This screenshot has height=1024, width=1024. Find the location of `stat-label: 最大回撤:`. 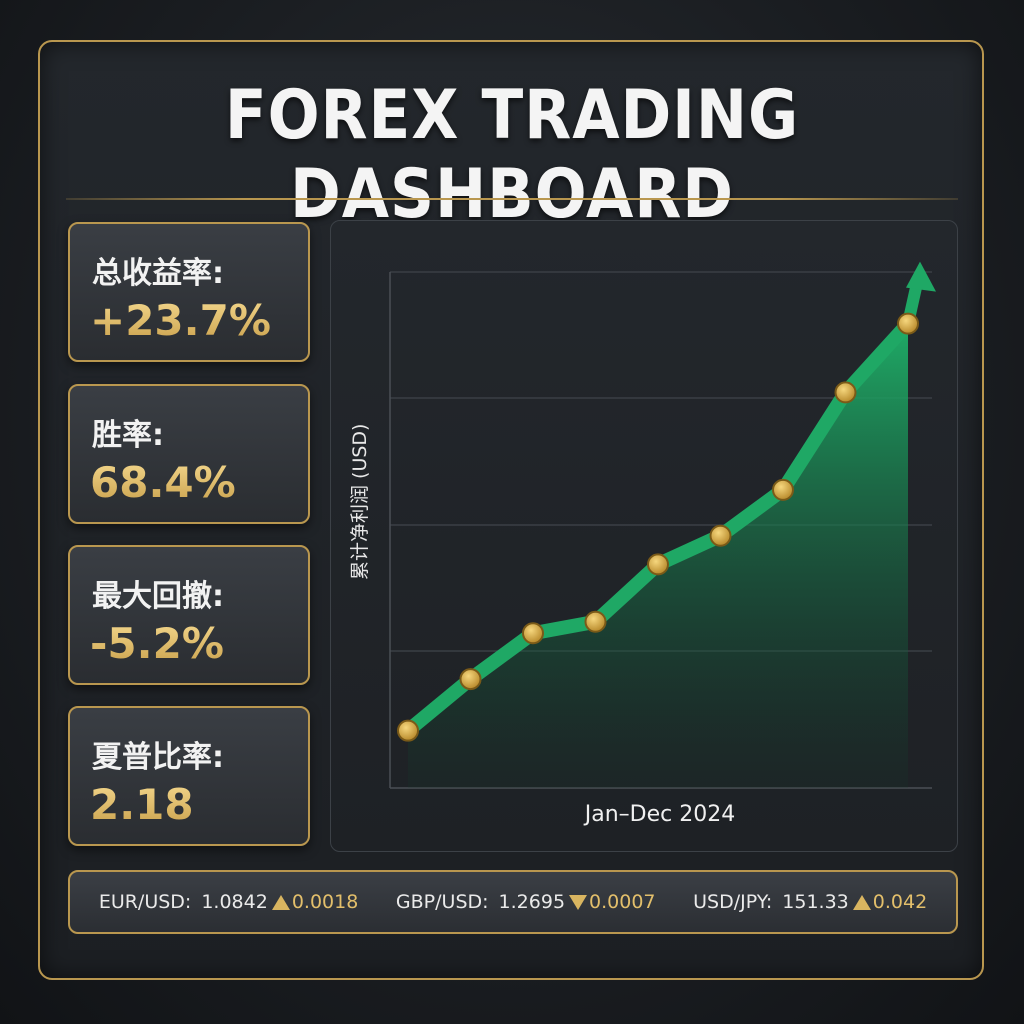

stat-label: 最大回撤: is located at coordinates (158, 596).